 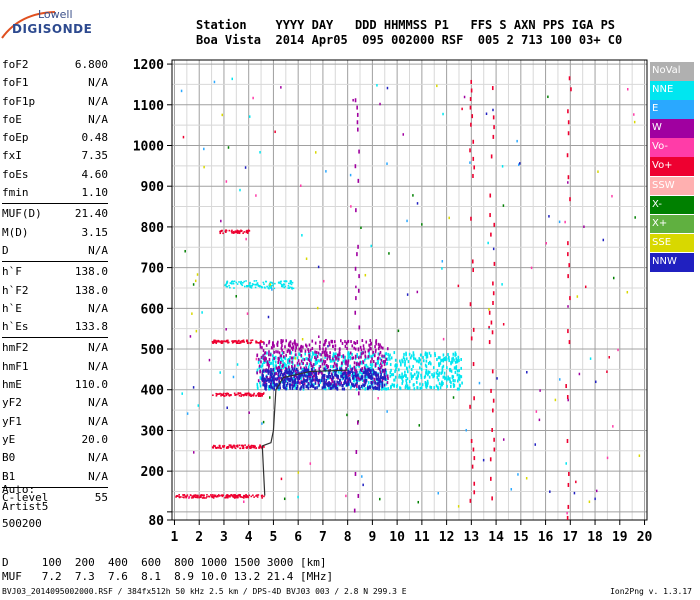 What do you see at coordinates (95, 174) in the screenshot?
I see `param-value: 4.60` at bounding box center [95, 174].